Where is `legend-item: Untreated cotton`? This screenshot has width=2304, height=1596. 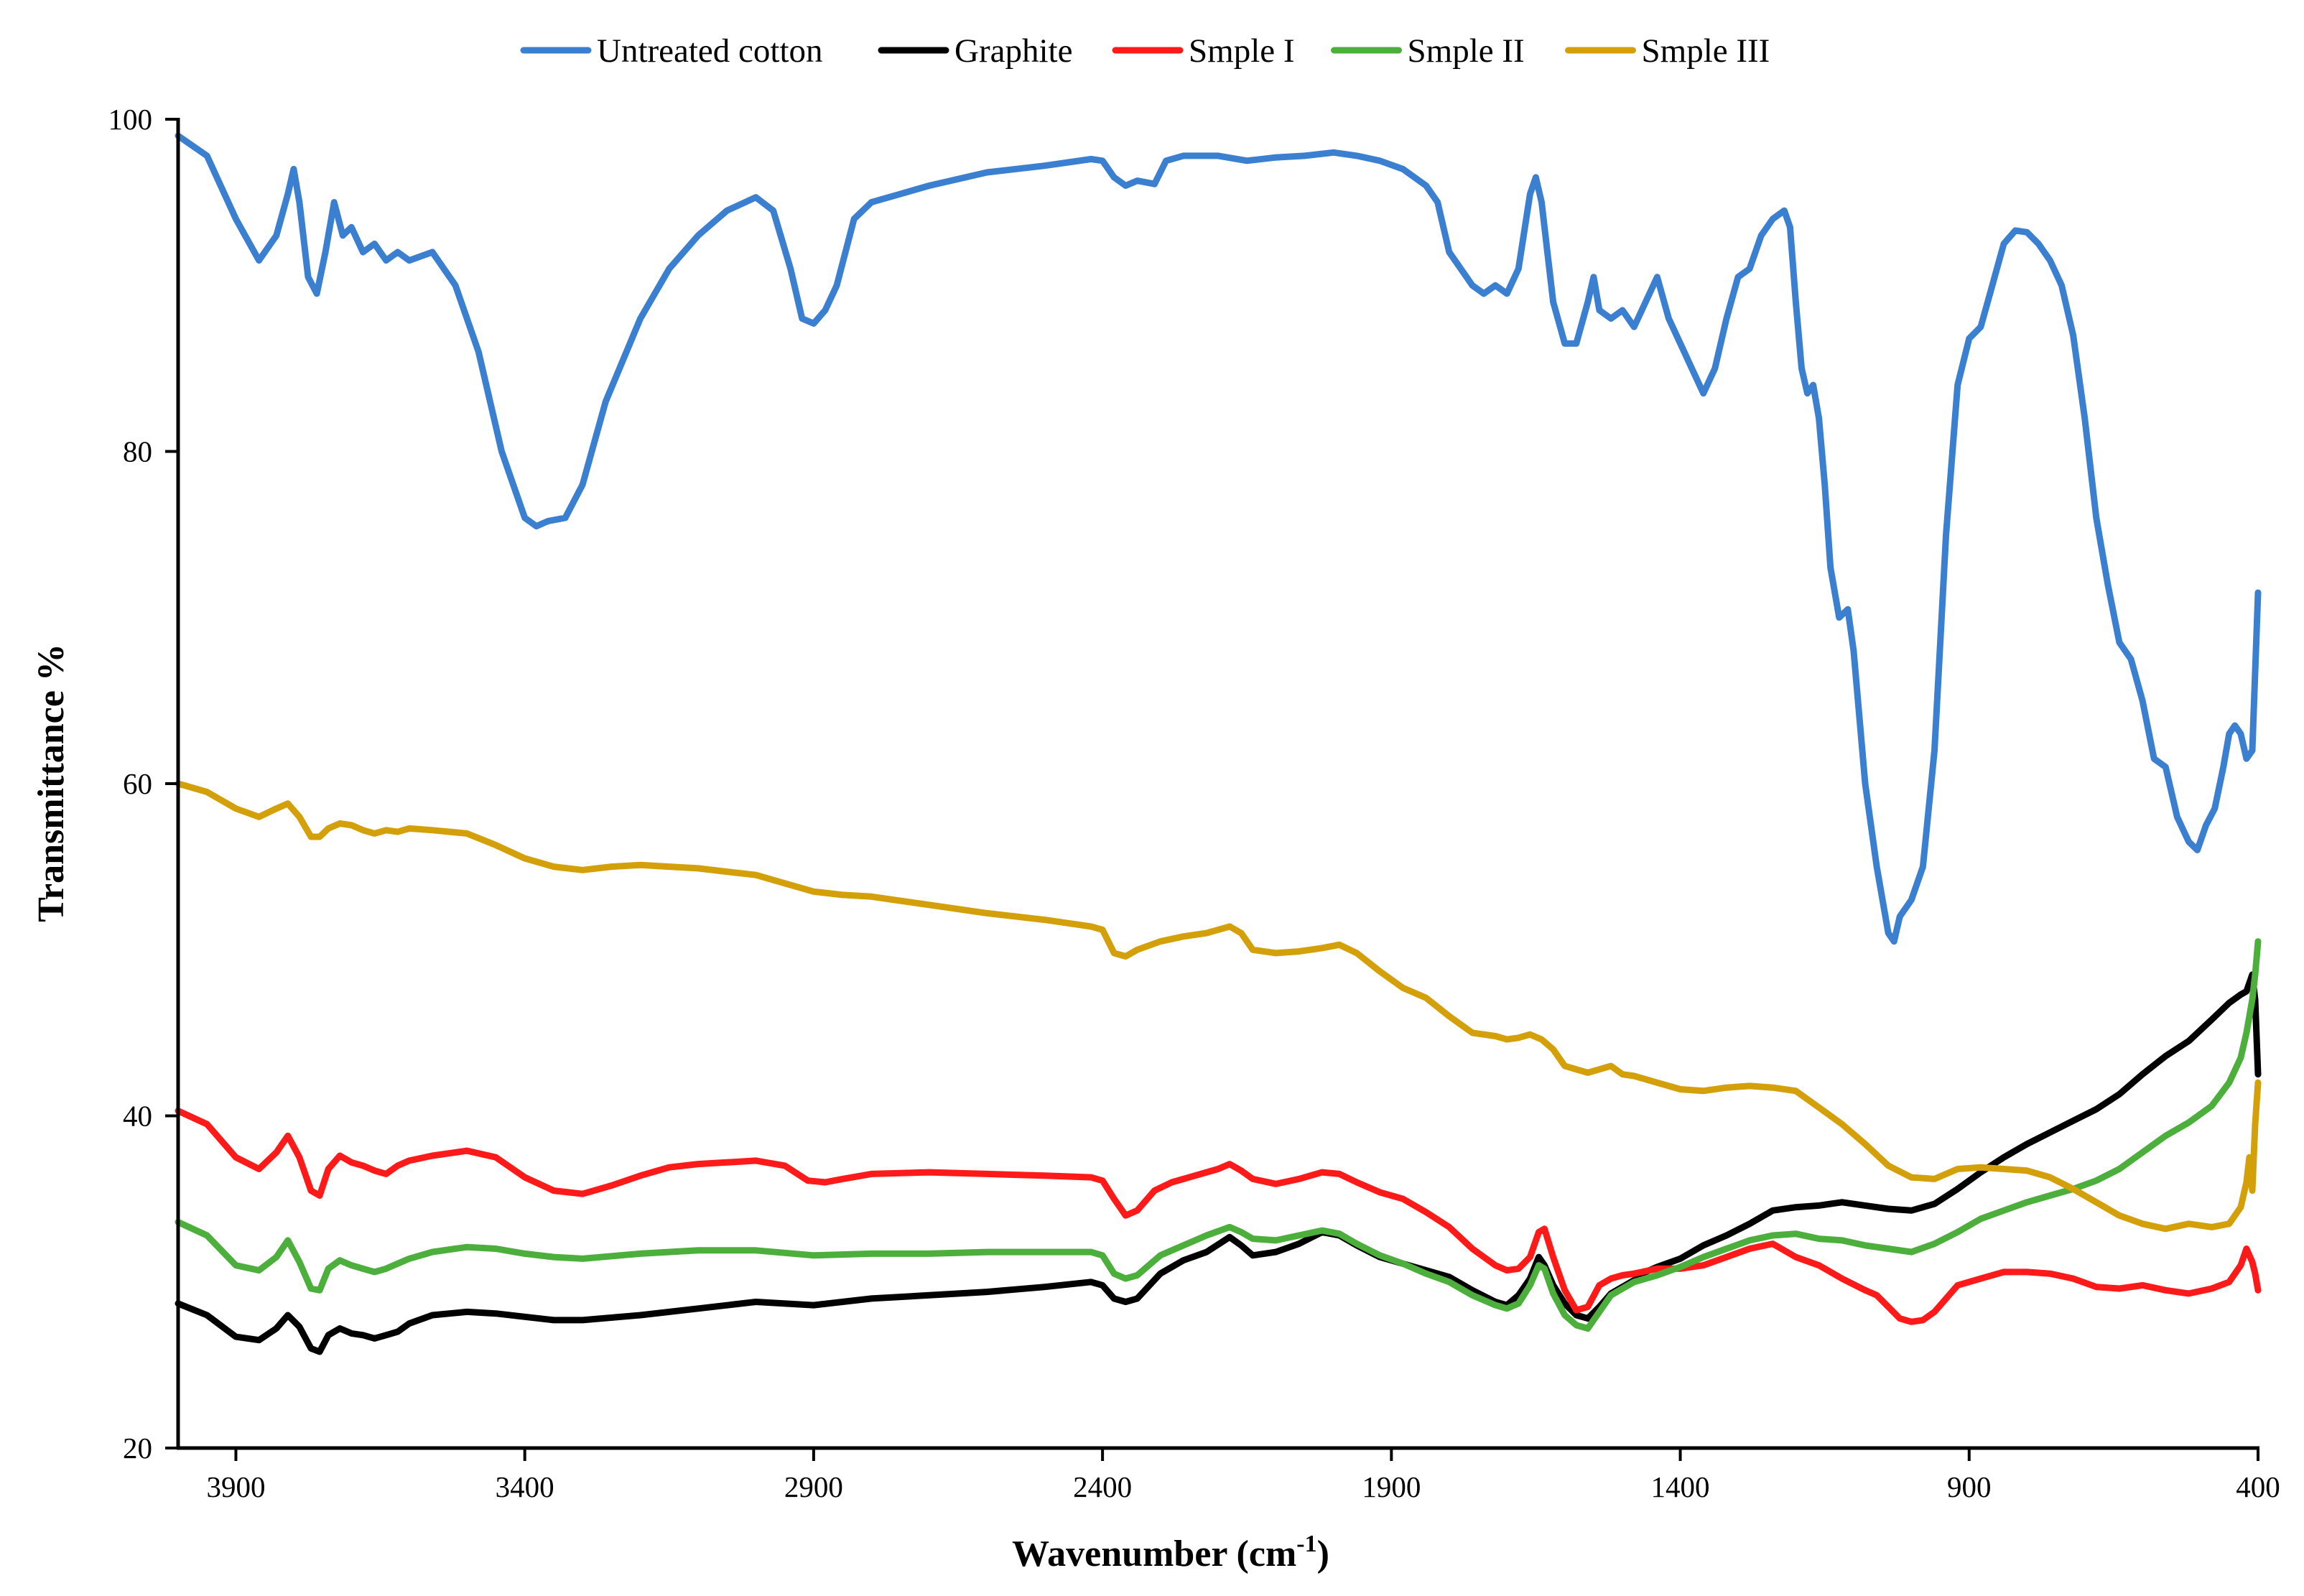 legend-item: Untreated cotton is located at coordinates (672, 51).